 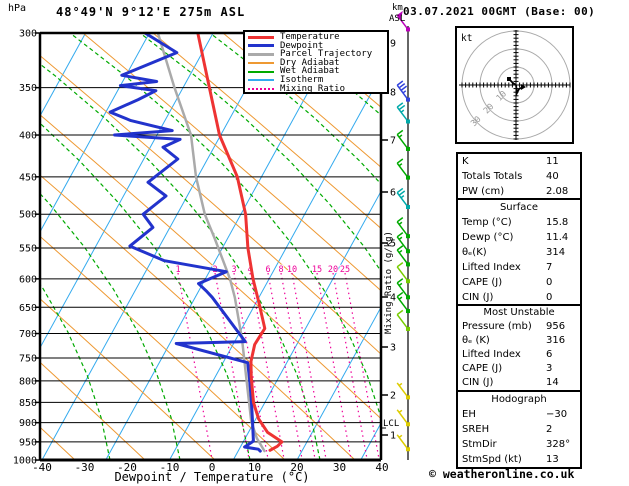 What do you see at coordinates (557, 414) in the screenshot?
I see `row-value: −30` at bounding box center [557, 414].